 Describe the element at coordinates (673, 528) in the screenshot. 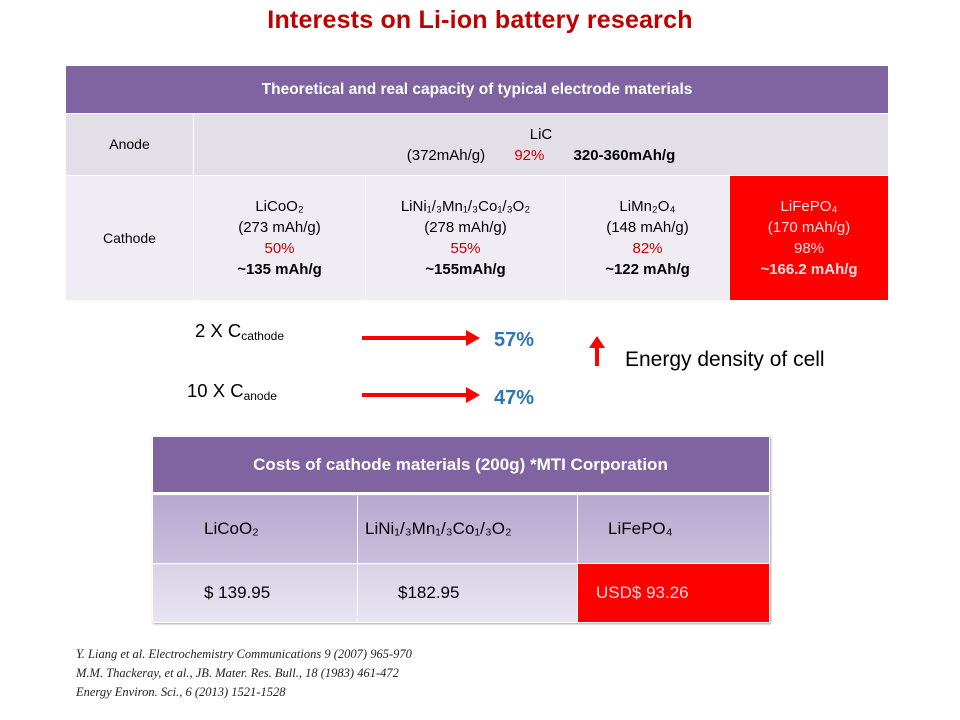

I see `cost-material: LiFePO₄` at that location.